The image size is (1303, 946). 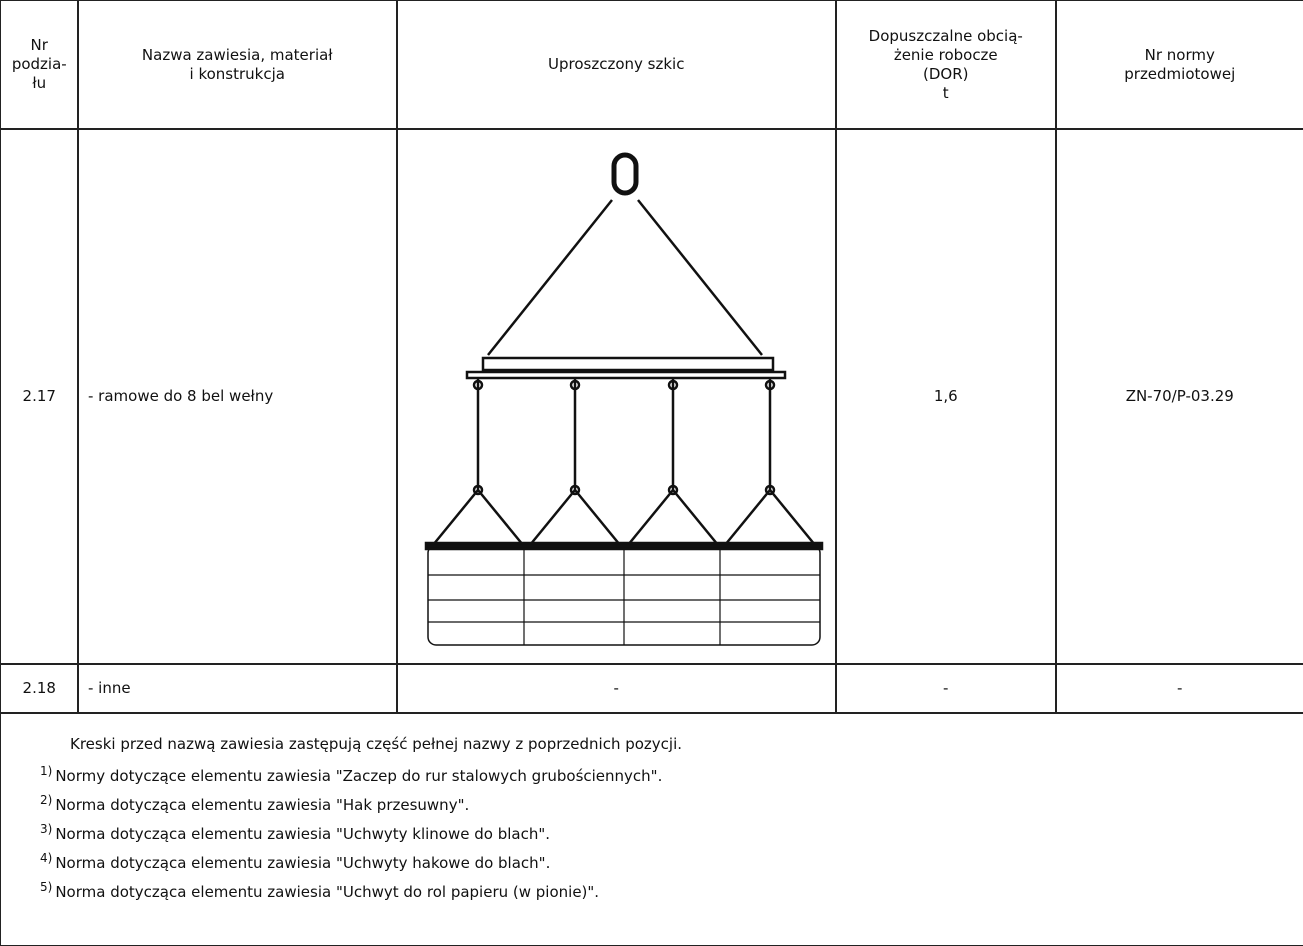 I want to click on cell-text: przedmiotowej, so click(x=1180, y=73).